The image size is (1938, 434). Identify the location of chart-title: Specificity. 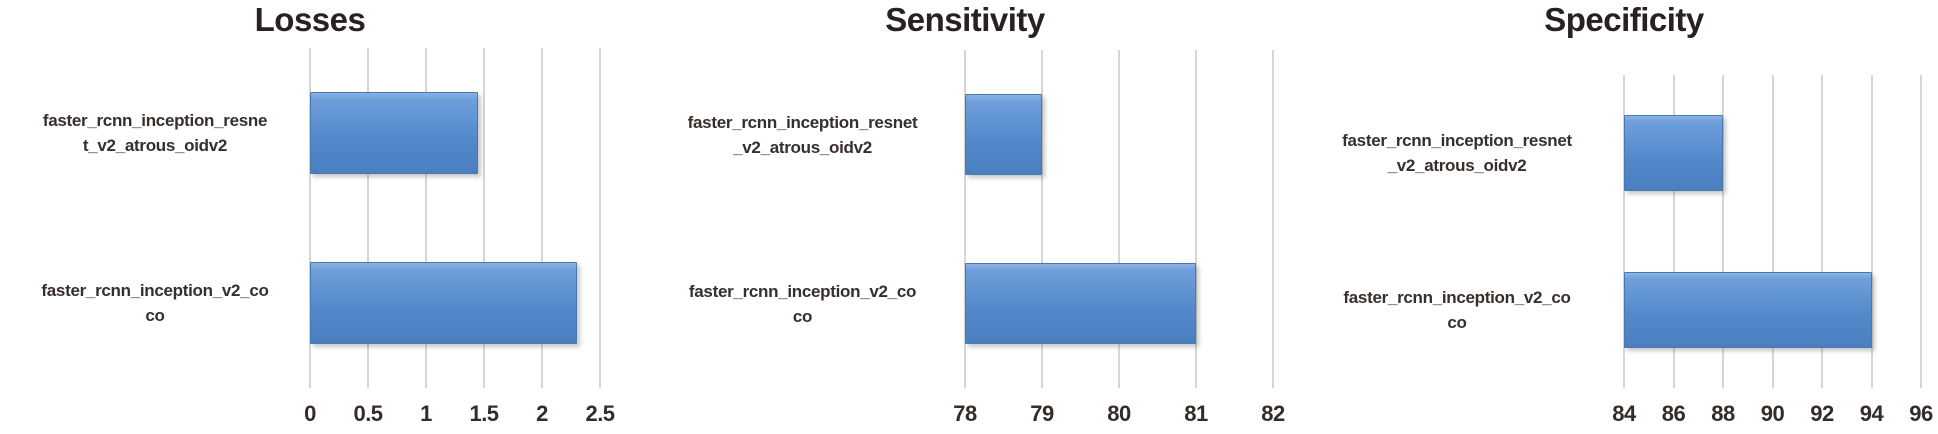
(1624, 19).